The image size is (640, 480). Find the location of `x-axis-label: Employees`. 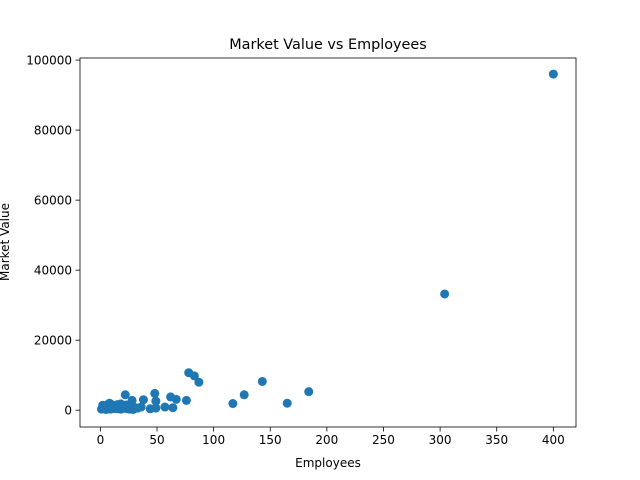

x-axis-label: Employees is located at coordinates (328, 463).